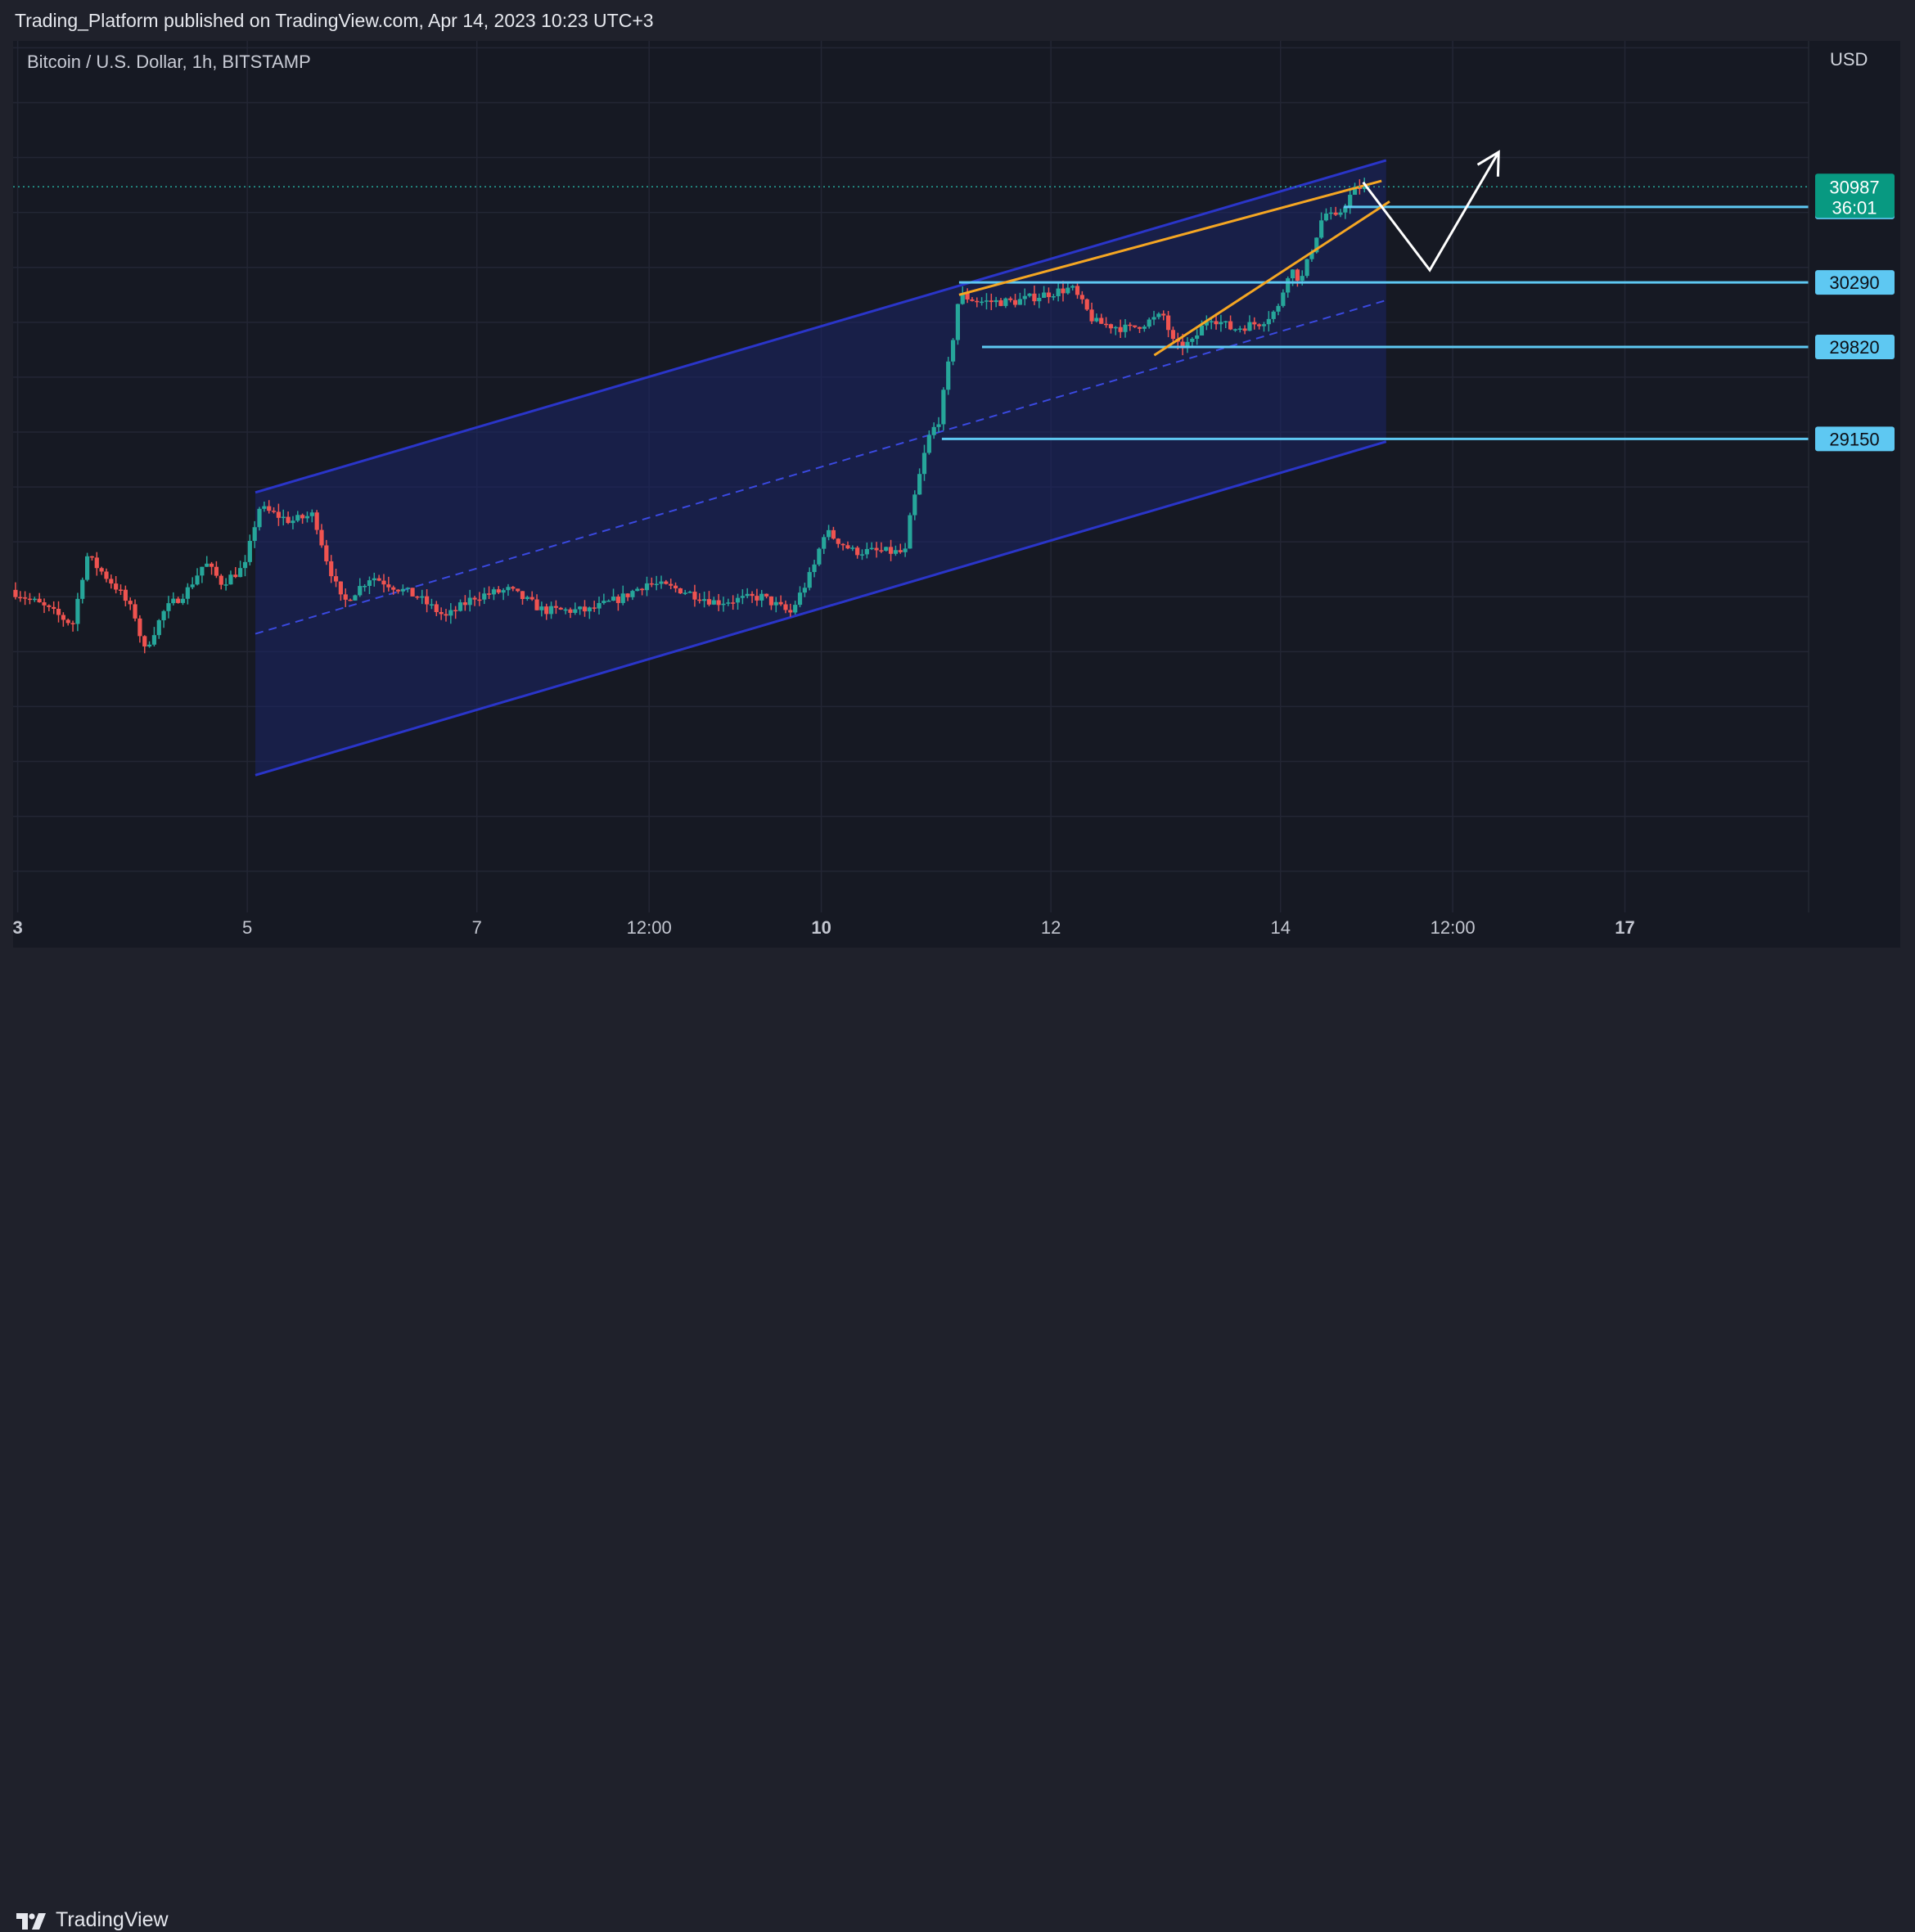  What do you see at coordinates (1272, 278) in the screenshot?
I see `wedge-lower-line` at bounding box center [1272, 278].